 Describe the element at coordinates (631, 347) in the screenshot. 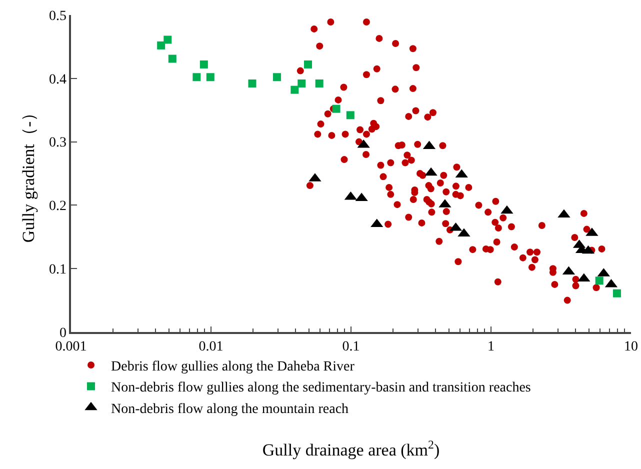

I see `x-tick-label: 10` at that location.